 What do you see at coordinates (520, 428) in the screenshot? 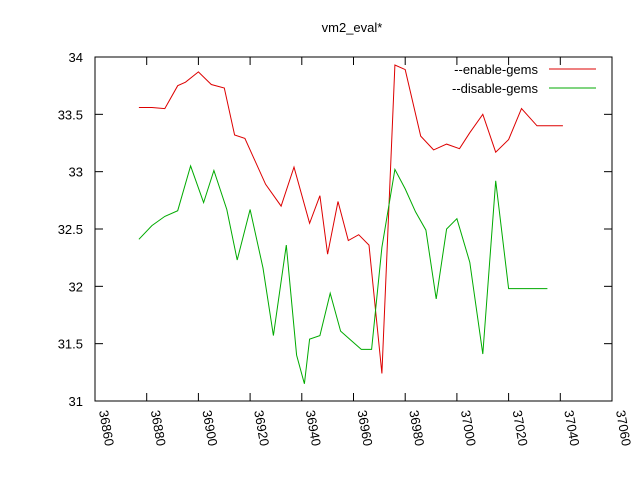
I see `x-tick-label-8: 37020` at bounding box center [520, 428].